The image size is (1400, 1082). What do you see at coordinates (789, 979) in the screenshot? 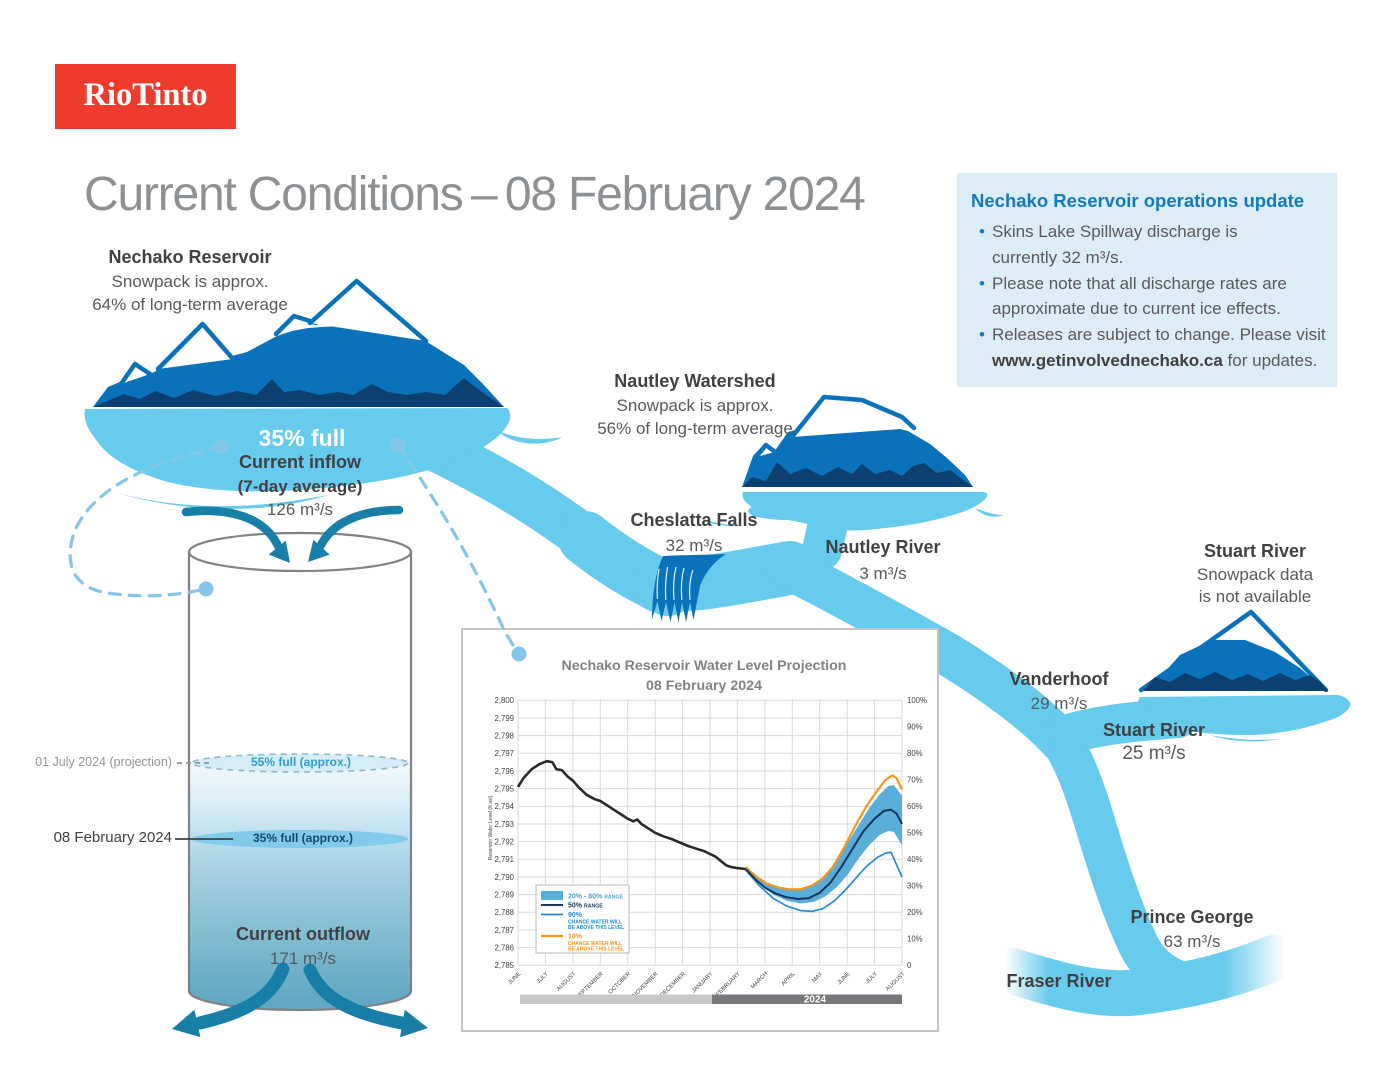
I see `svg-text: APRIL` at bounding box center [789, 979].